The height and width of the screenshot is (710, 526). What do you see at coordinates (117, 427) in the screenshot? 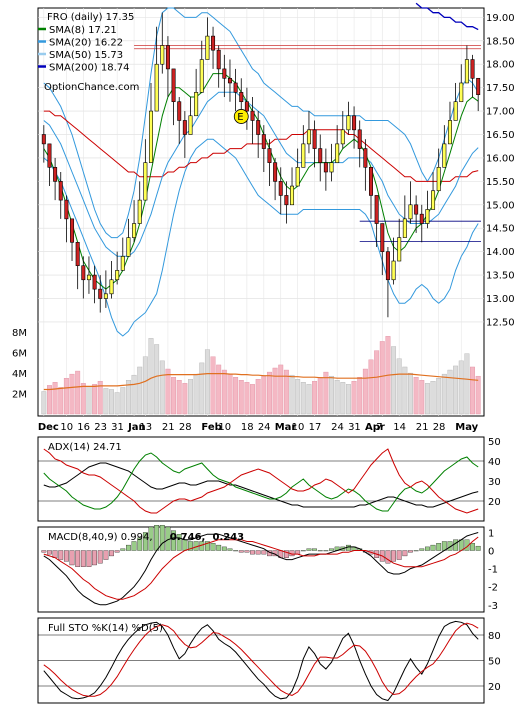
I see `x-axis-tick-label: 31` at bounding box center [117, 427].